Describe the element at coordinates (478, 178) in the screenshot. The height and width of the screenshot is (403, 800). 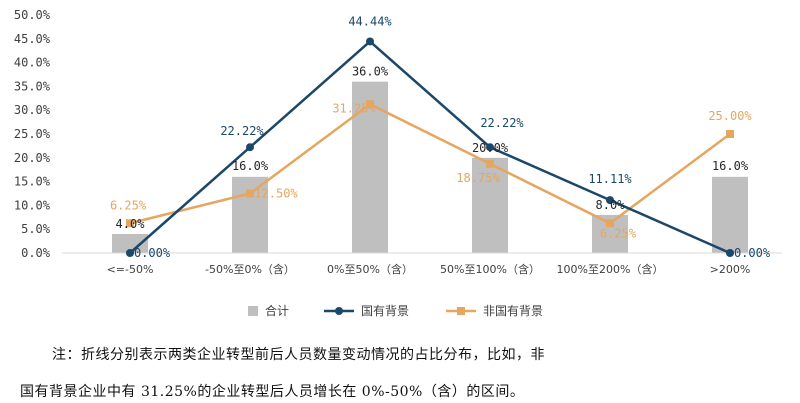
I see `data-label-non-state: 18.75%` at that location.